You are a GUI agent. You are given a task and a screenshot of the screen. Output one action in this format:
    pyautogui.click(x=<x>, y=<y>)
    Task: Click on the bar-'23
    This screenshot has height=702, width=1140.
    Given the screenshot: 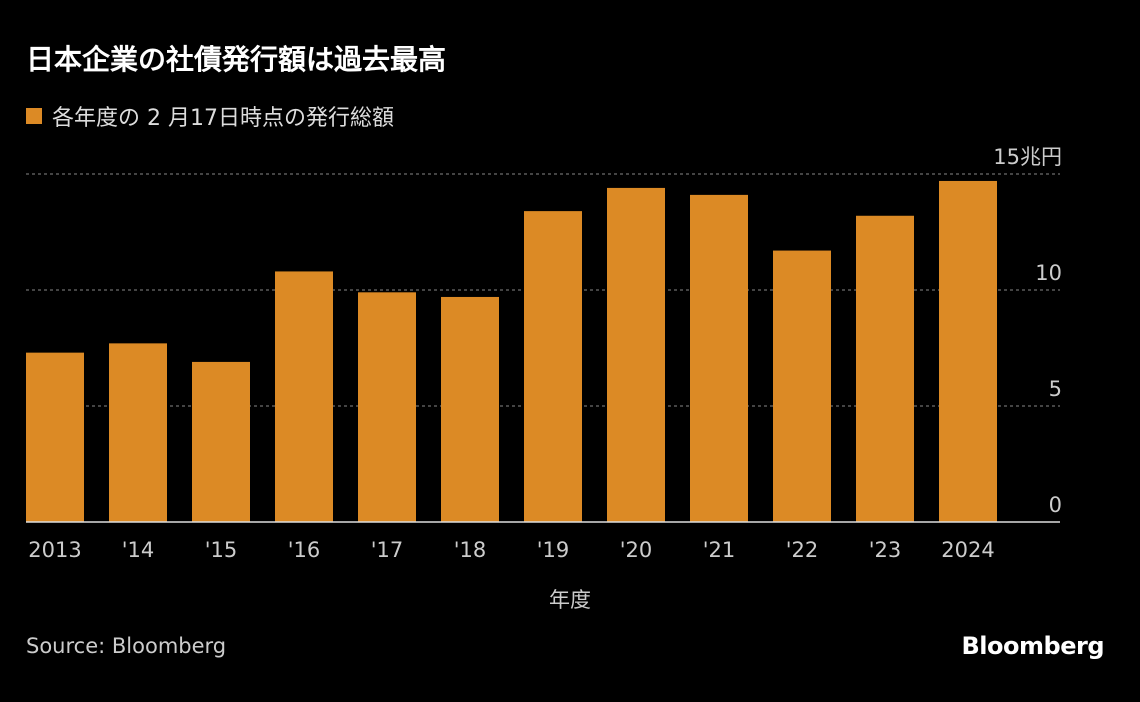 What is the action you would take?
    pyautogui.click(x=885, y=368)
    